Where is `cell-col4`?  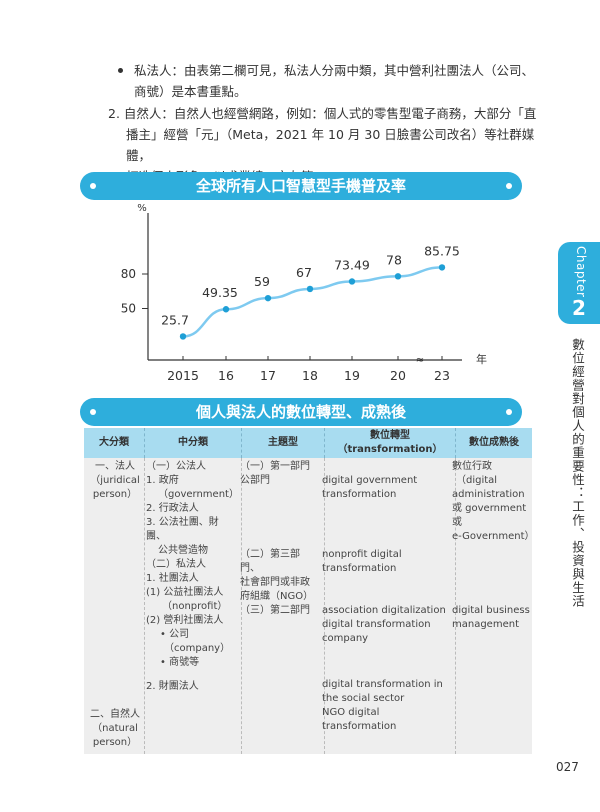 cell-col4 is located at coordinates (390, 606).